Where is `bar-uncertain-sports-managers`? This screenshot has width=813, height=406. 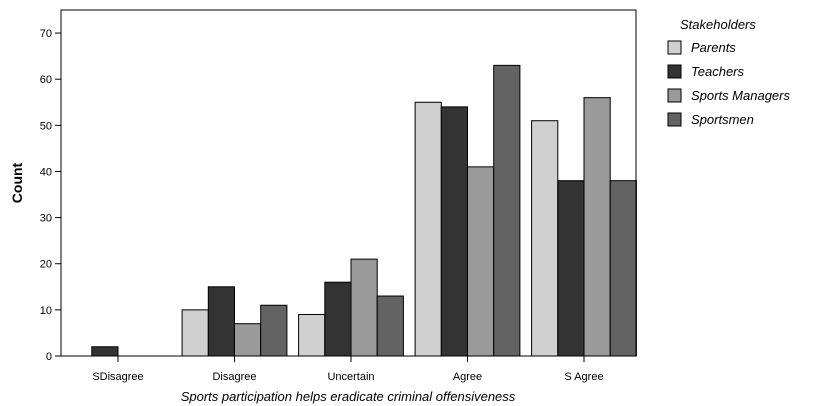
bar-uncertain-sports-managers is located at coordinates (364, 307).